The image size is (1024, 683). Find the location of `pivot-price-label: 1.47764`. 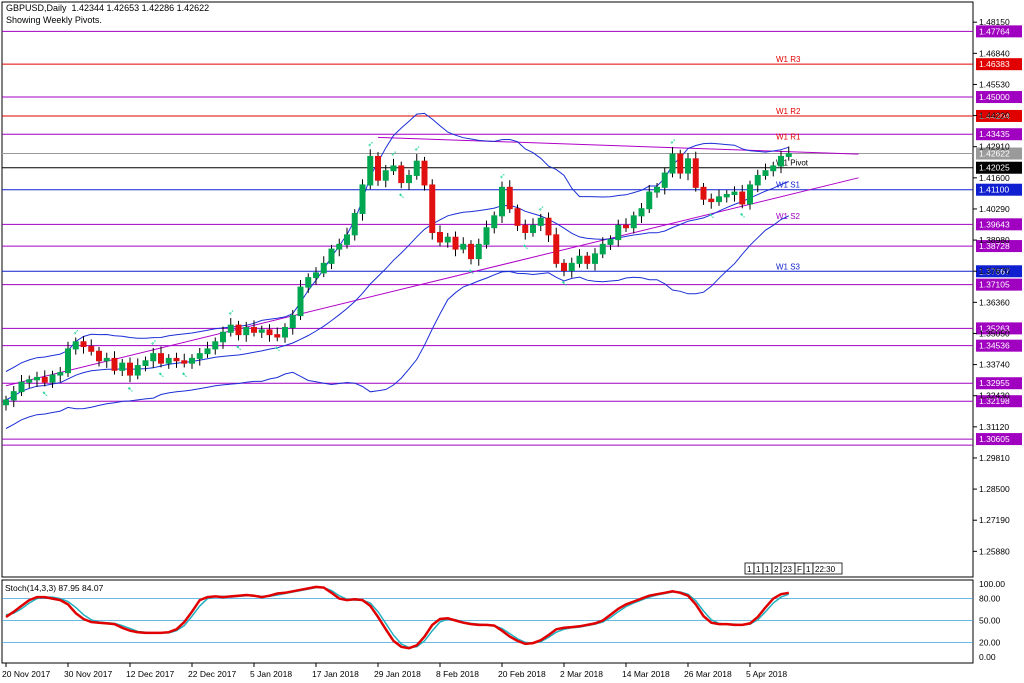

pivot-price-label: 1.47764 is located at coordinates (994, 31).